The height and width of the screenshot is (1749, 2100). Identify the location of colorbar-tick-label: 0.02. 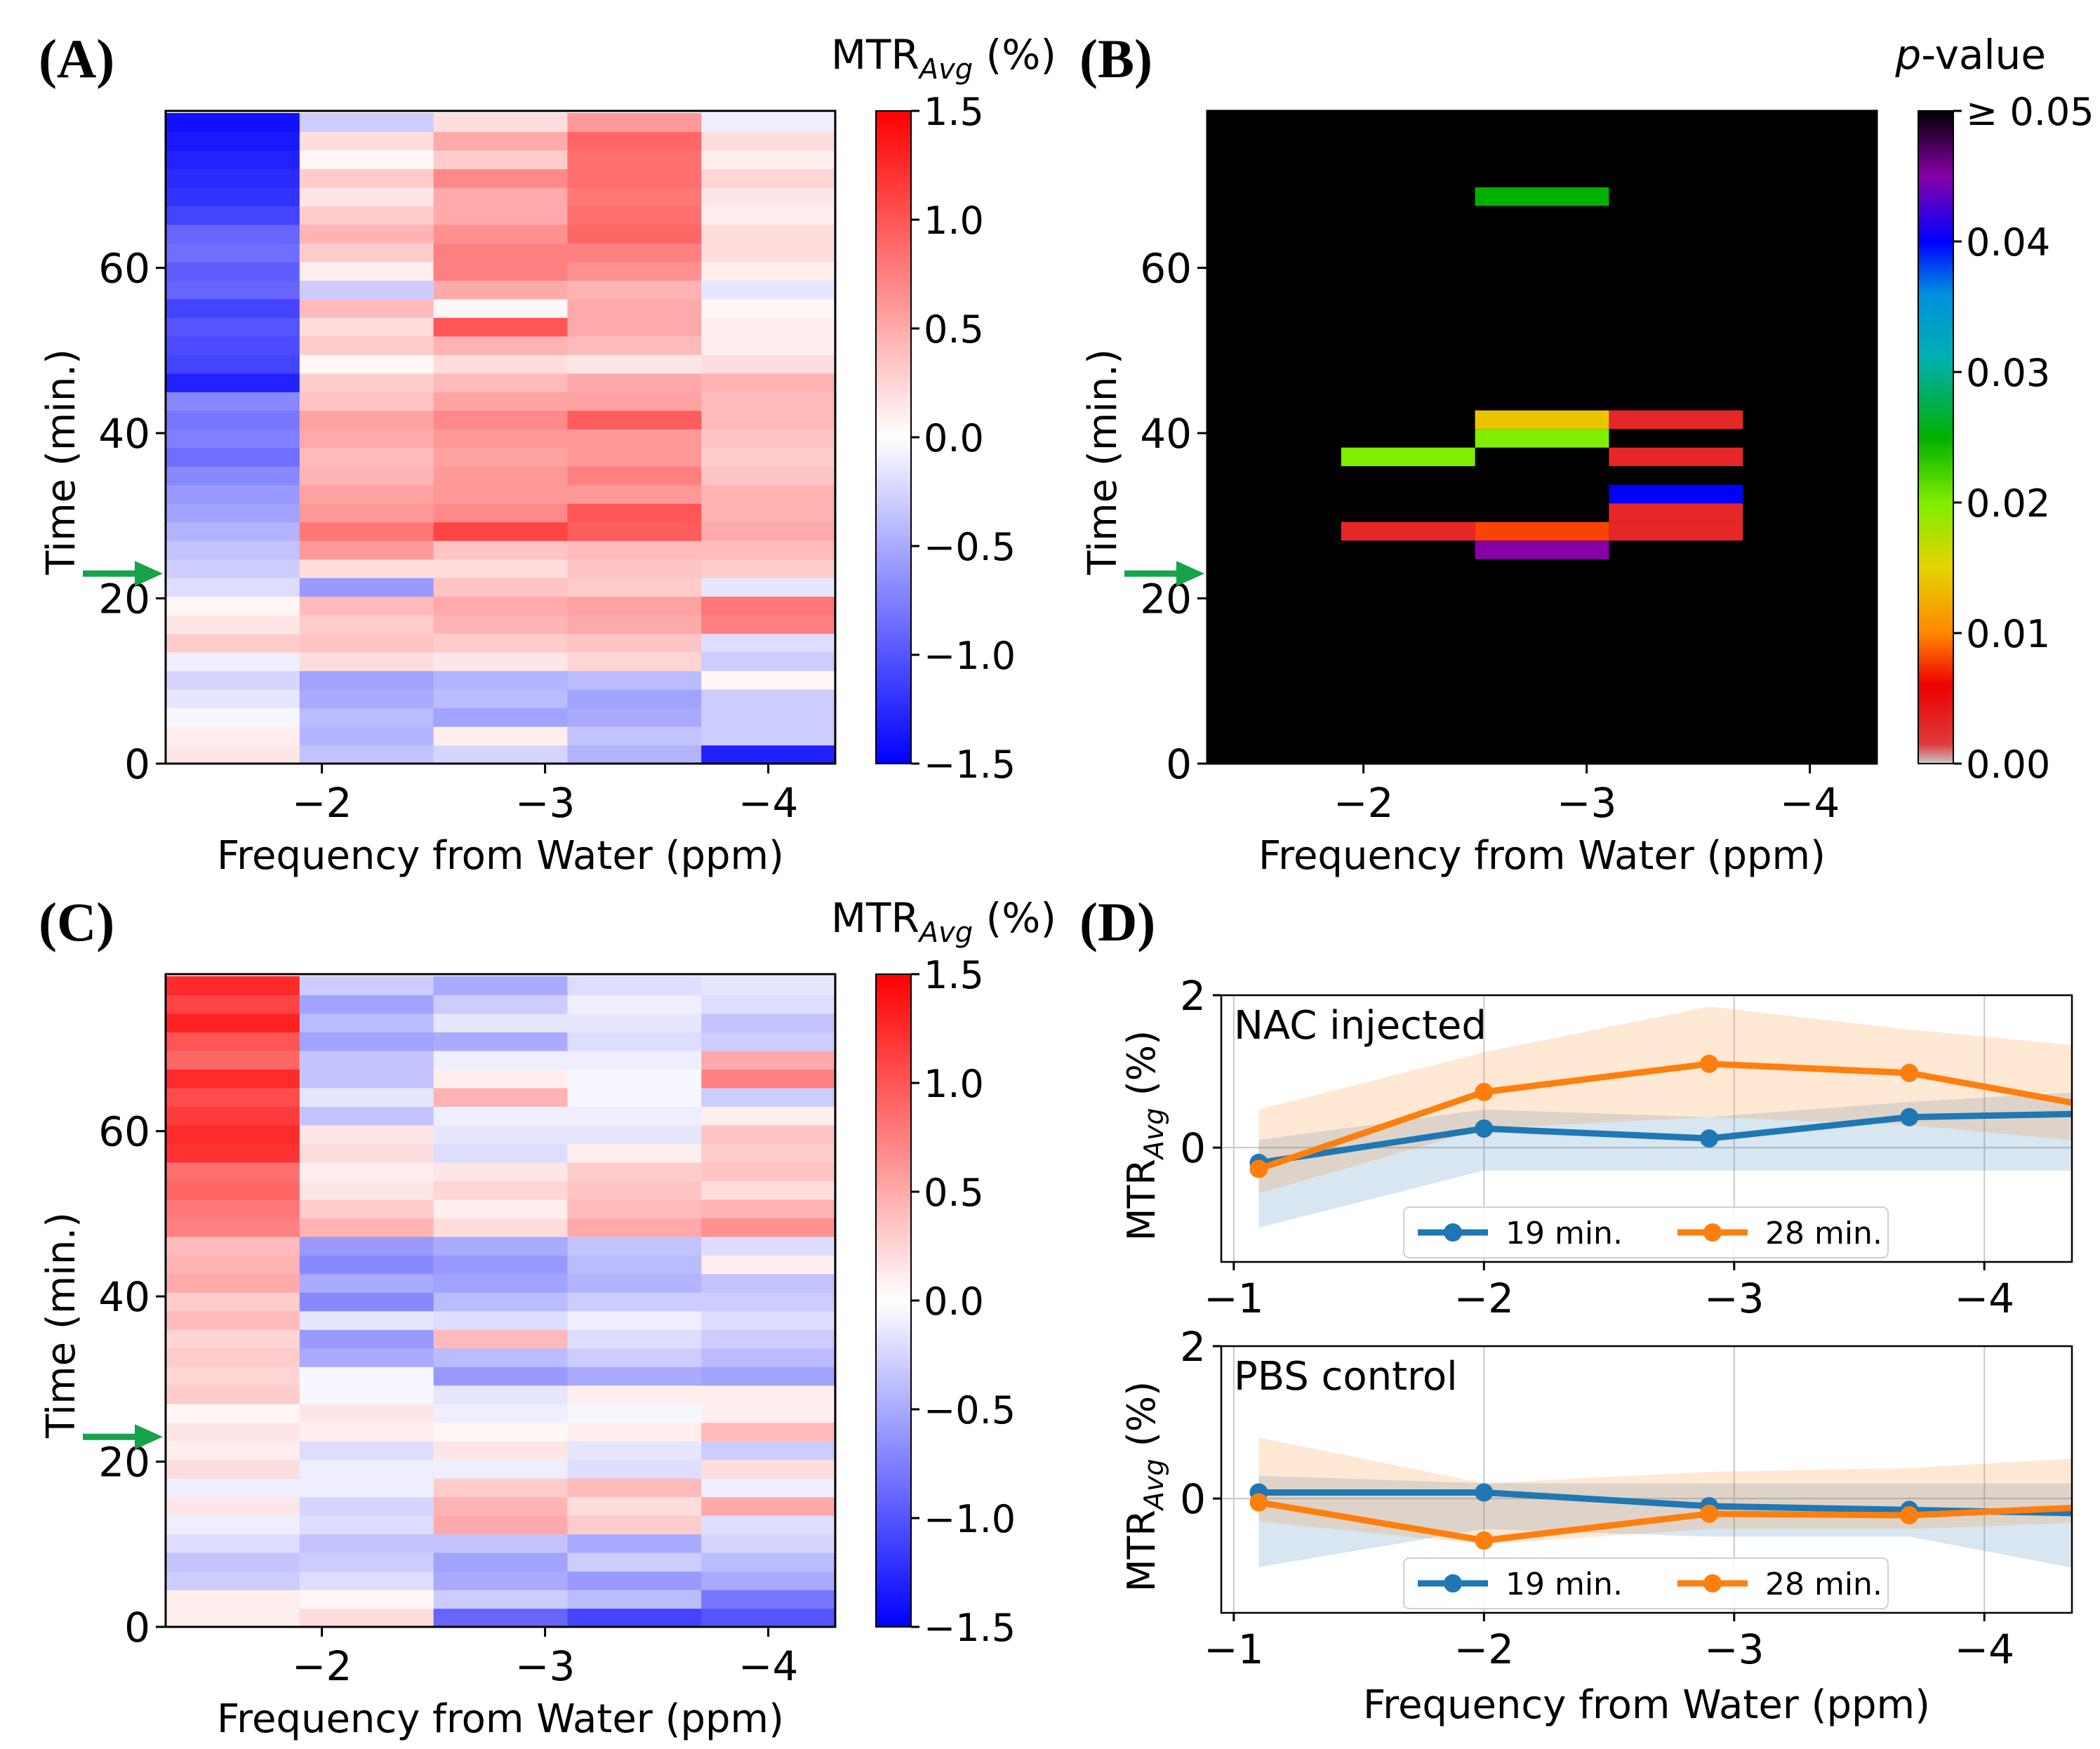
(2008, 503).